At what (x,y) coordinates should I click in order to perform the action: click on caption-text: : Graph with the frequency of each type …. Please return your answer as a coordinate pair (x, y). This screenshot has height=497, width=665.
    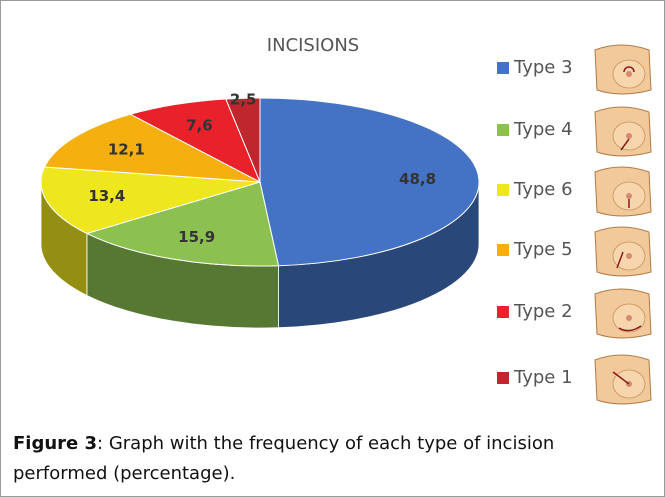
    Looking at the image, I should click on (284, 458).